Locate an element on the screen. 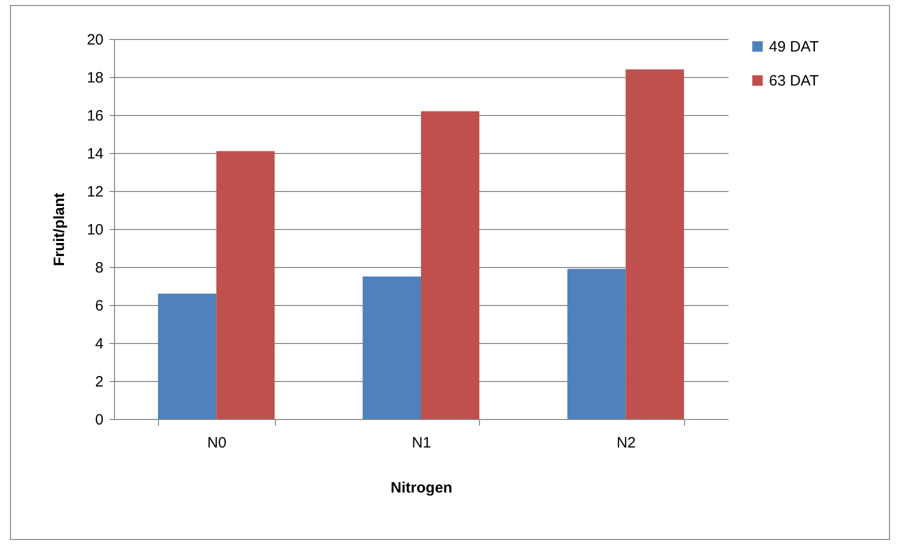 This screenshot has width=904, height=547. x-axis-title: Nitrogen is located at coordinates (421, 488).